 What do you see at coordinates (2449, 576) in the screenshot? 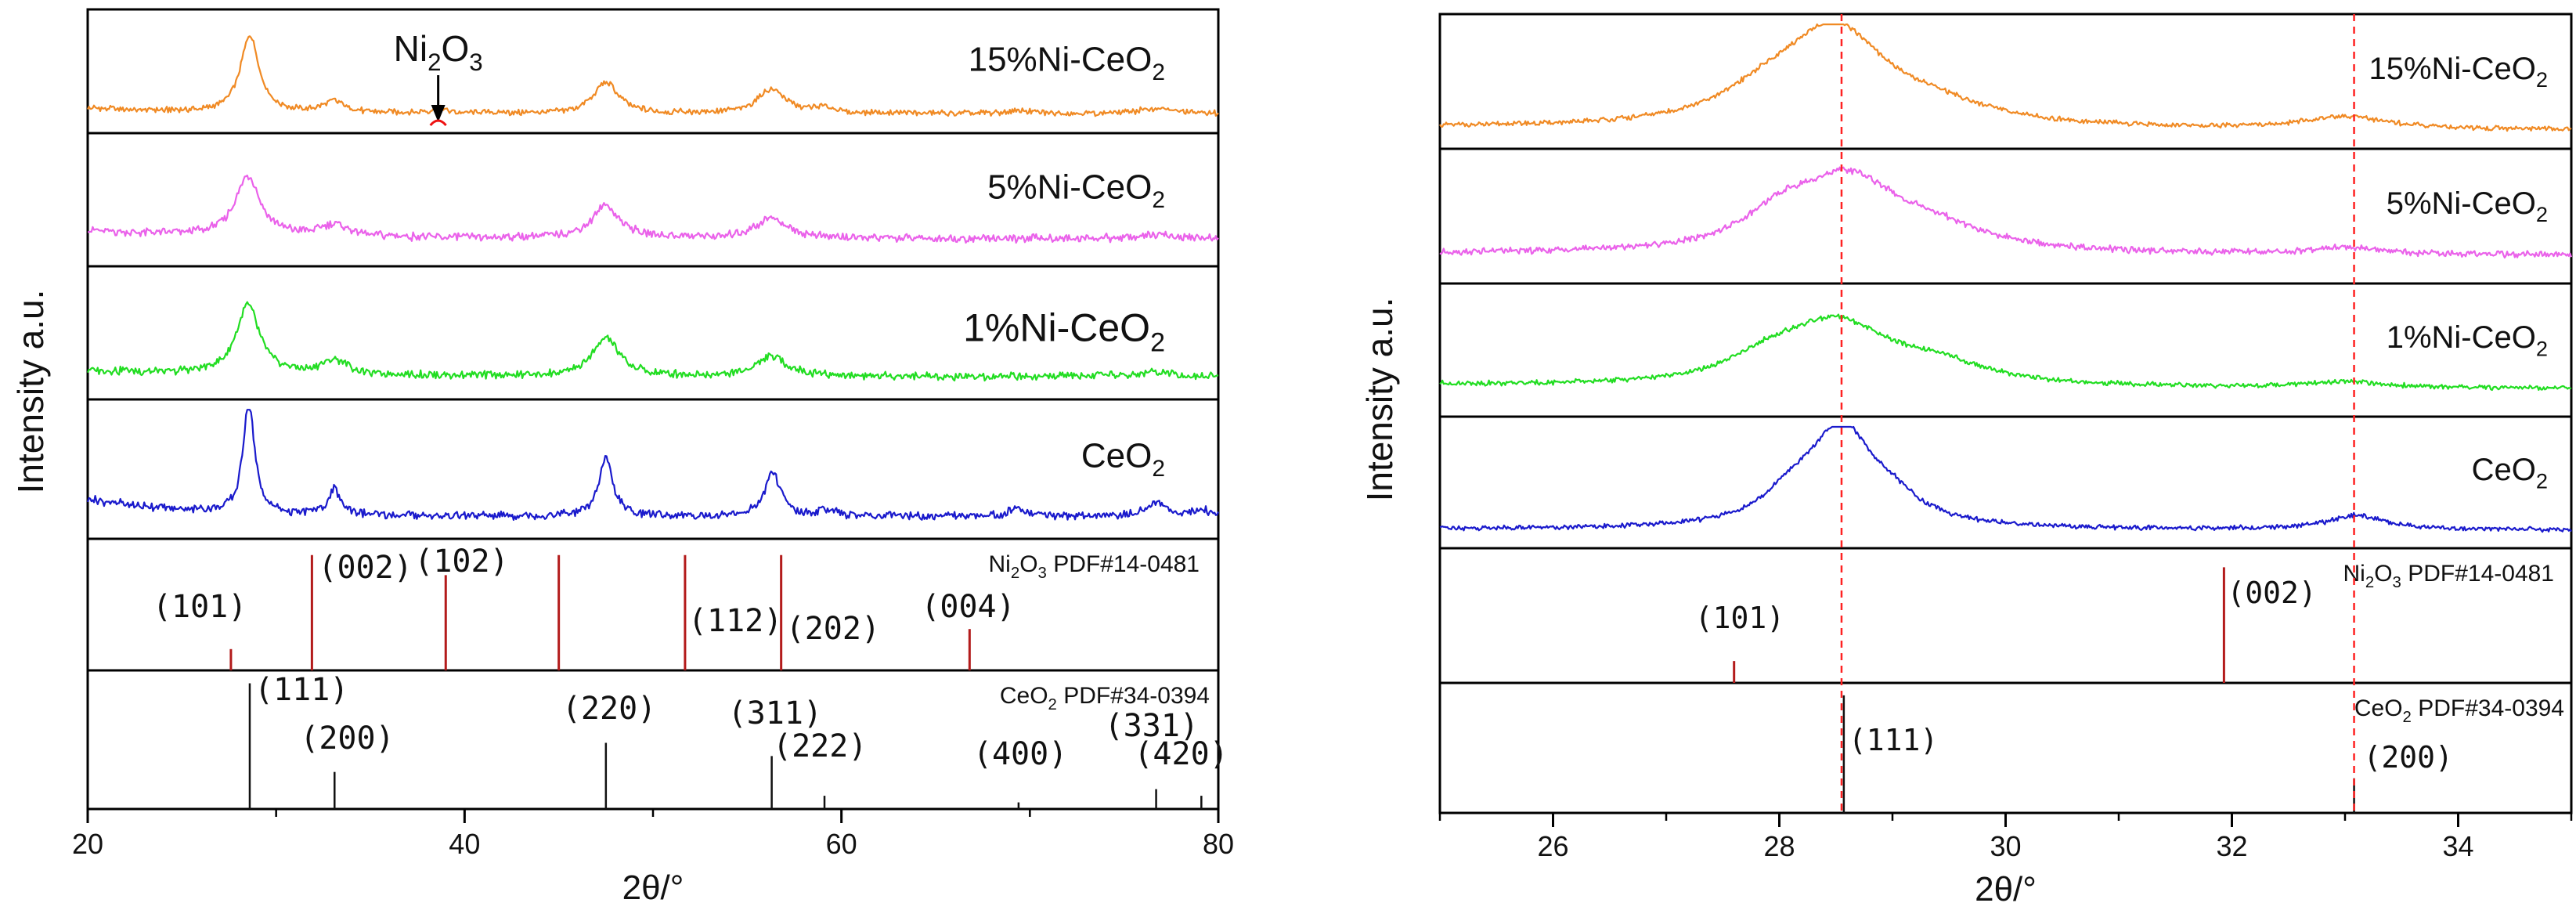
I see `right-ni2o3-ref-label: Ni2O3 PDF#14-0481` at bounding box center [2449, 576].